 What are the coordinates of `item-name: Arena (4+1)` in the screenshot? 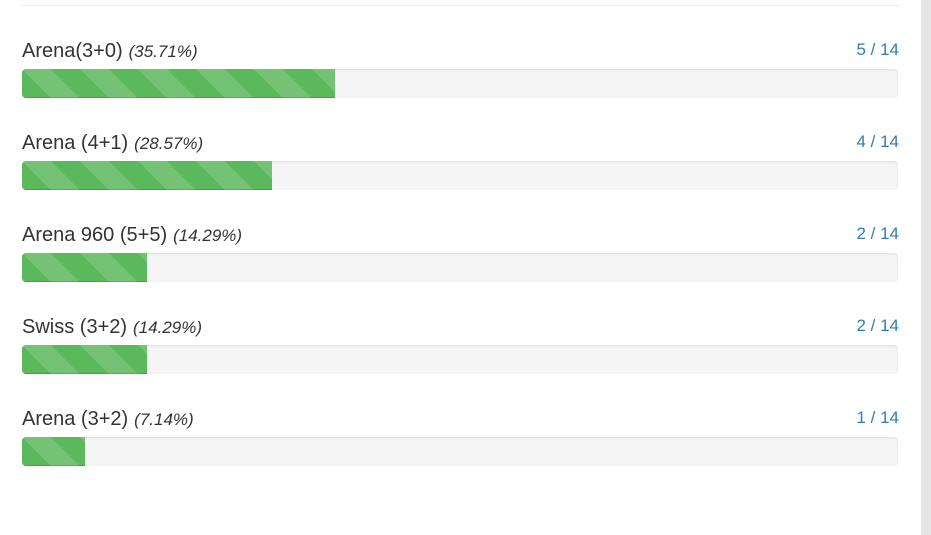 It's located at (75, 143).